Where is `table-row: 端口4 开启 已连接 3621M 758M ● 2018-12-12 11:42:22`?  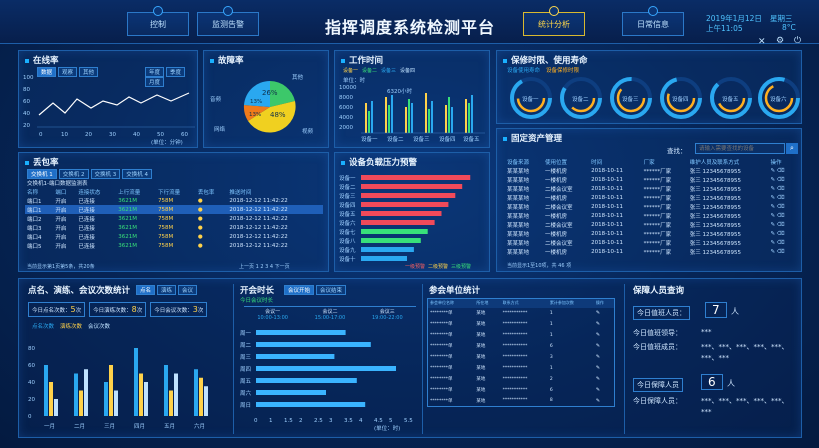 table-row: 端口4 开启 已连接 3621M 758M ● 2018-12-12 11:42:22 is located at coordinates (174, 236).